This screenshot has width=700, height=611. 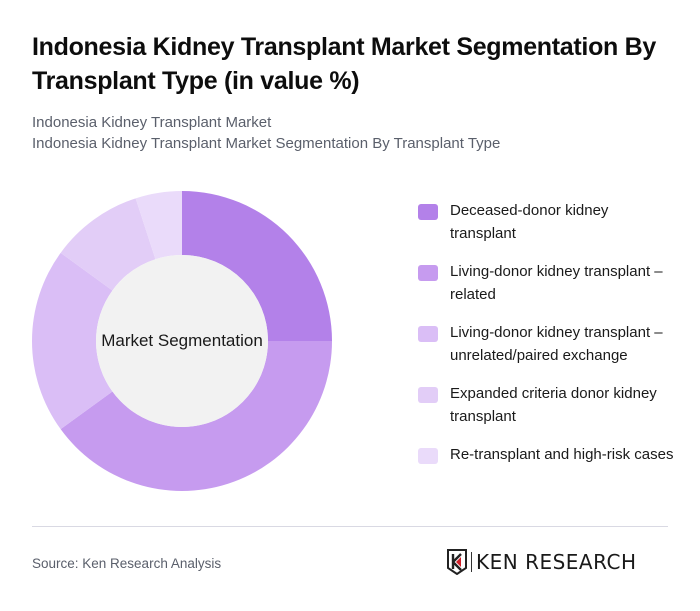 What do you see at coordinates (529, 222) in the screenshot?
I see `legend-label: Deceased-donor kidney transplant` at bounding box center [529, 222].